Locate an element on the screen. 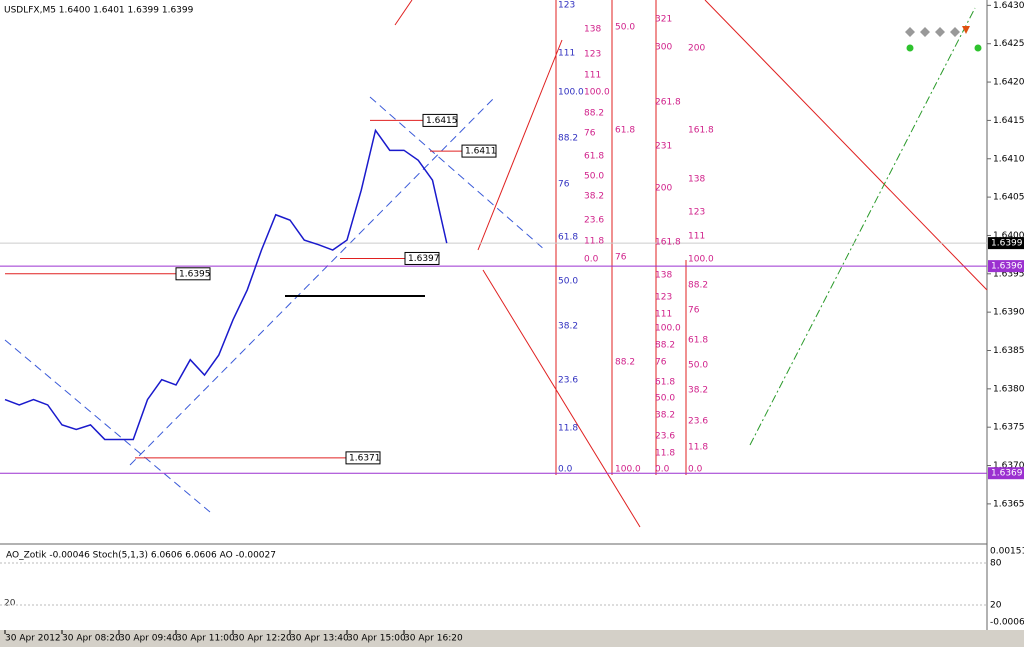  arrow is located at coordinates (966, 30).